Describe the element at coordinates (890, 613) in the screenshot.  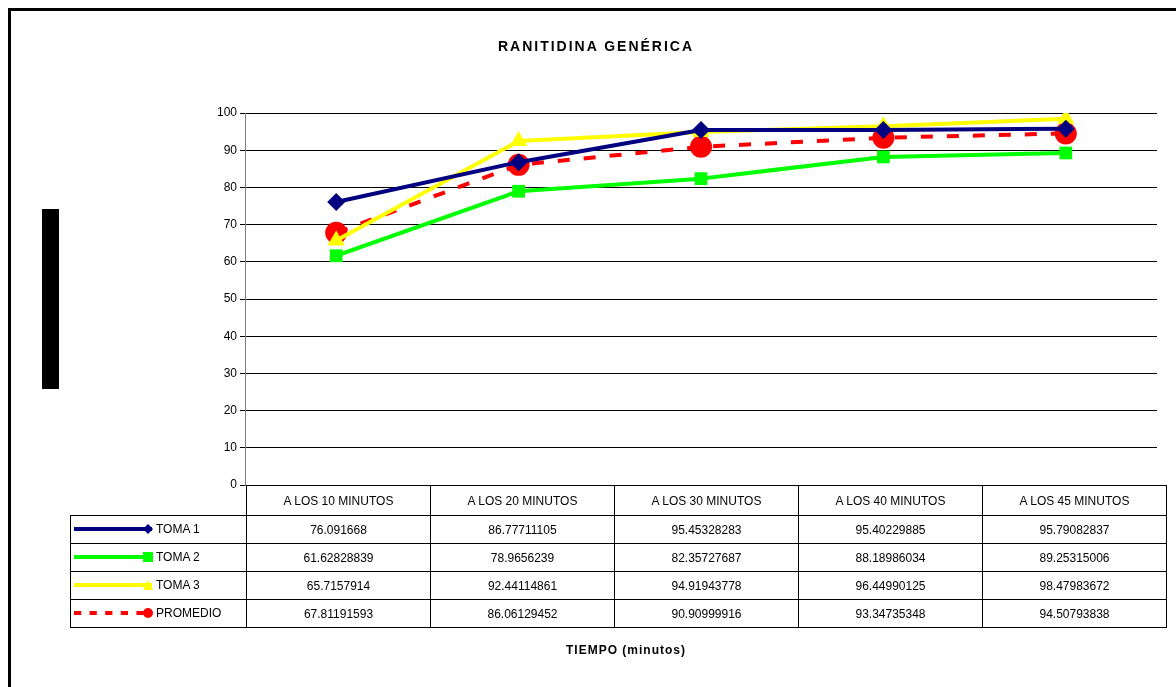
I see `data-label: 93.34735348` at that location.